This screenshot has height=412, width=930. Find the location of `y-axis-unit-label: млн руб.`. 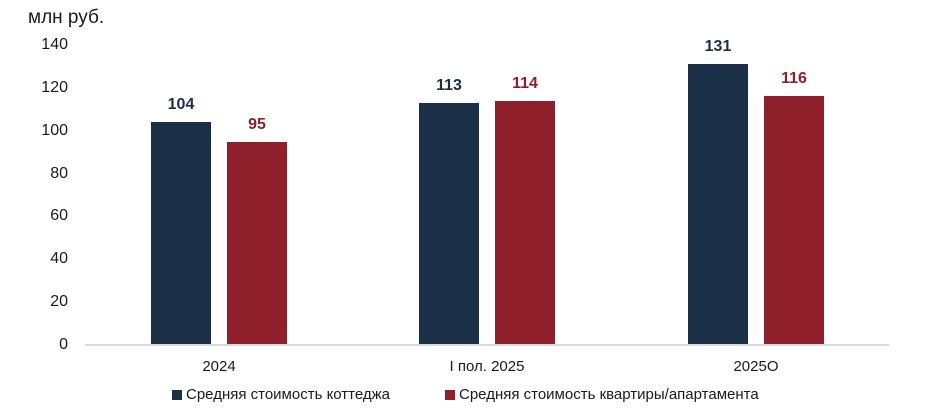

y-axis-unit-label: млн руб. is located at coordinates (66, 17).